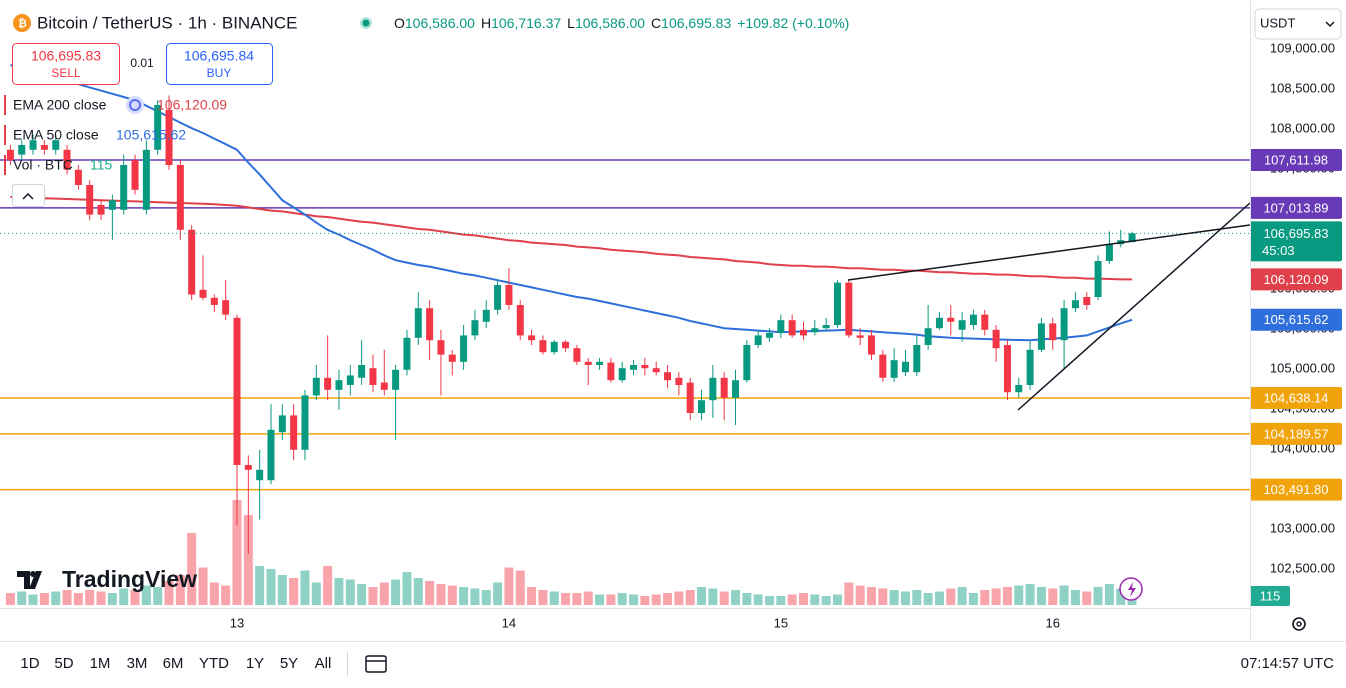 Image resolution: width=1346 pixels, height=688 pixels. Describe the element at coordinates (571, 23) in the screenshot. I see `ohlc-key: L` at that location.